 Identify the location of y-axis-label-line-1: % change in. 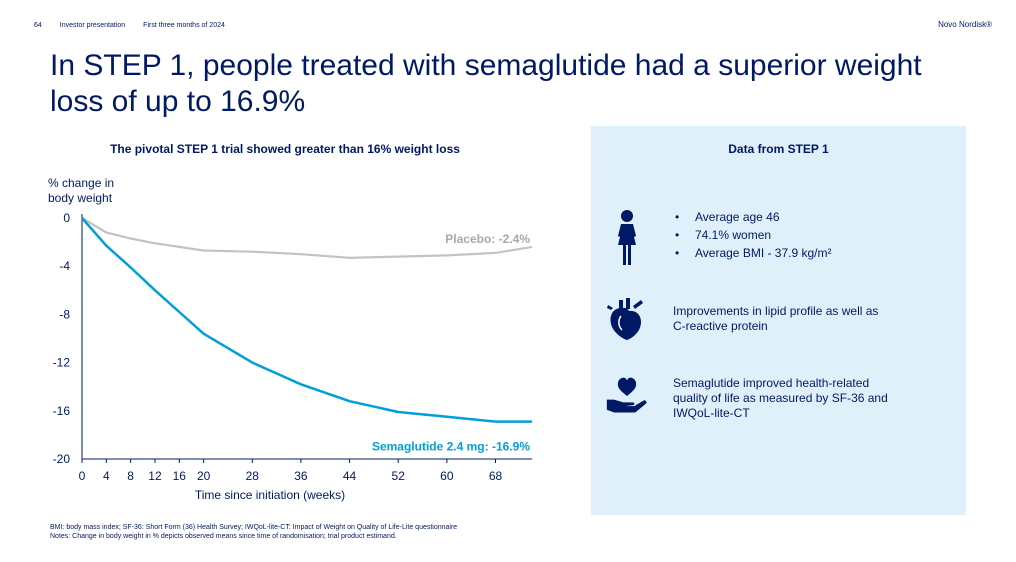
(81, 183).